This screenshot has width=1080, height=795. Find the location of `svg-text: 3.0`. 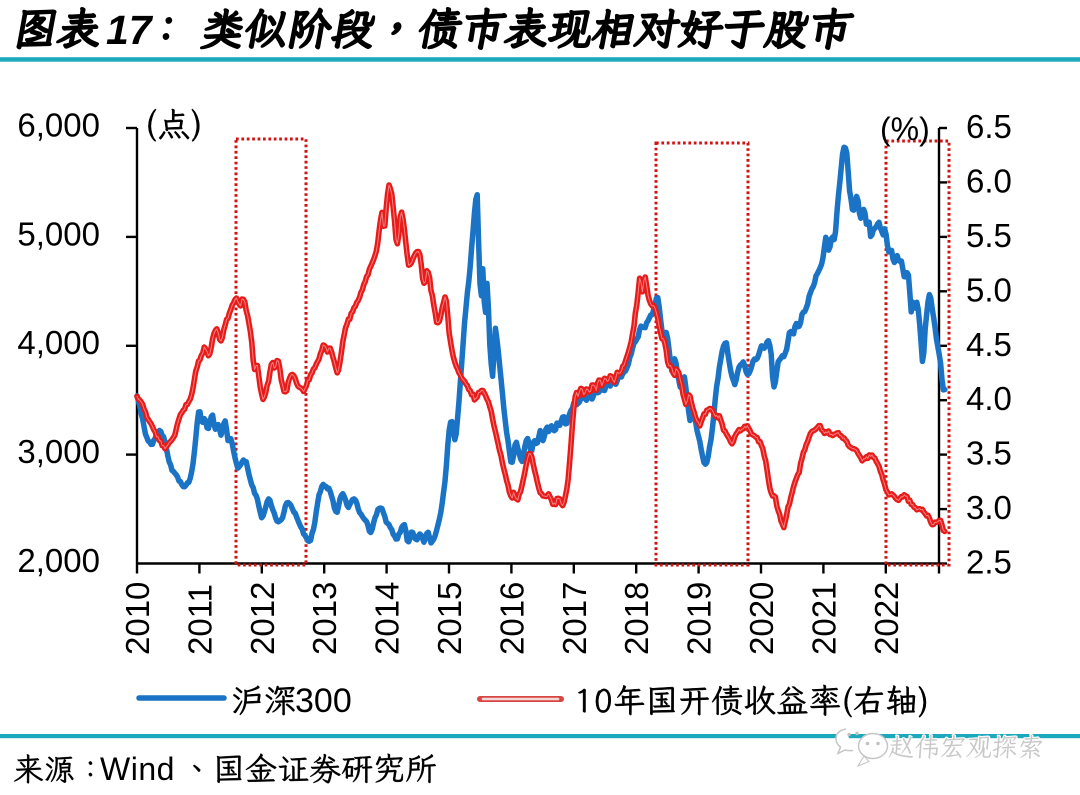

svg-text: 3.0 is located at coordinates (989, 507).